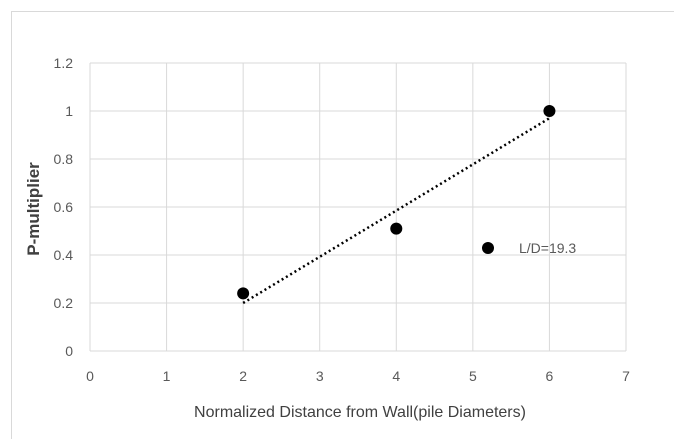  Describe the element at coordinates (320, 376) in the screenshot. I see `x-tick-label: 3` at that location.